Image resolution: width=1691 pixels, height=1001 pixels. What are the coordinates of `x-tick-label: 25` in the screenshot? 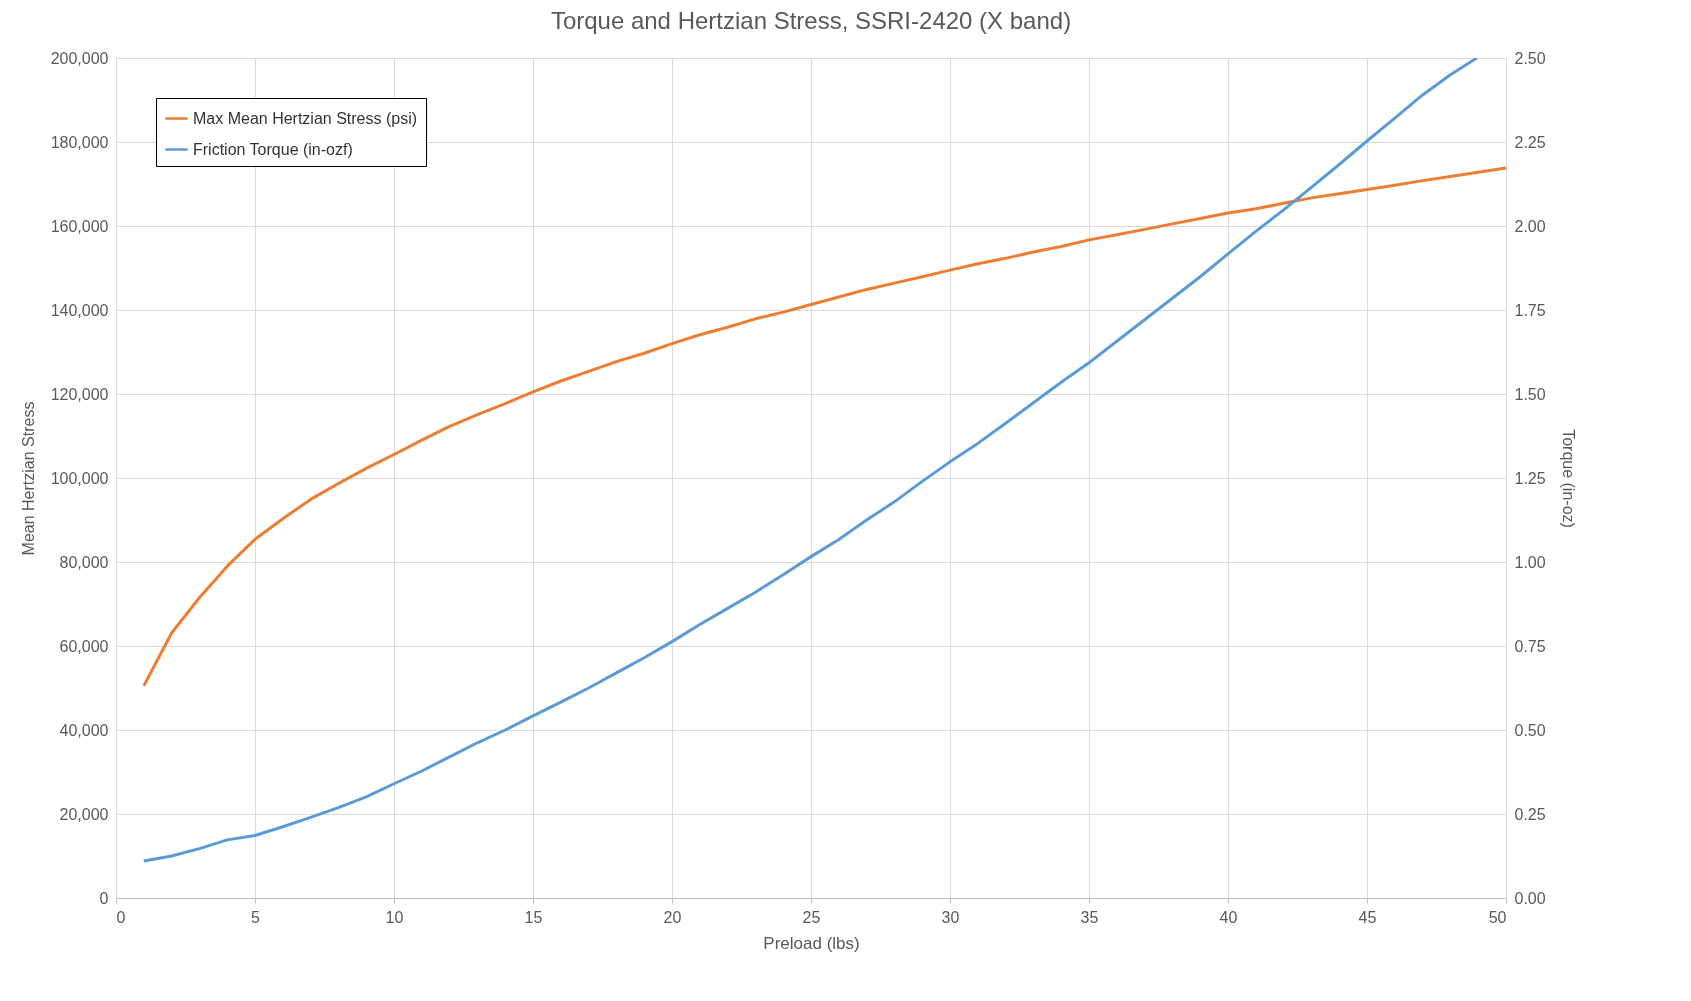 It's located at (811, 917).